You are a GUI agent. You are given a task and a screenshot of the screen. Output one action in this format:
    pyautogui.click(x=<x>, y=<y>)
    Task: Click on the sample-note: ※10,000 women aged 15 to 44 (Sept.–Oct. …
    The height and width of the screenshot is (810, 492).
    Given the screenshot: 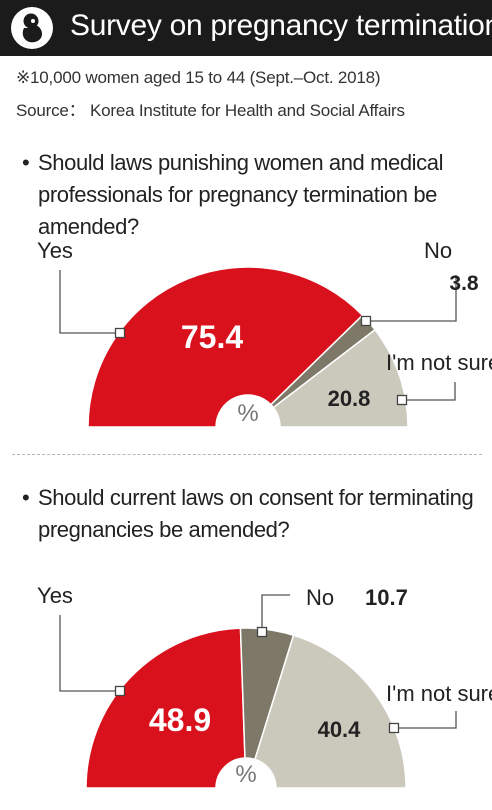 What is the action you would take?
    pyautogui.click(x=198, y=77)
    